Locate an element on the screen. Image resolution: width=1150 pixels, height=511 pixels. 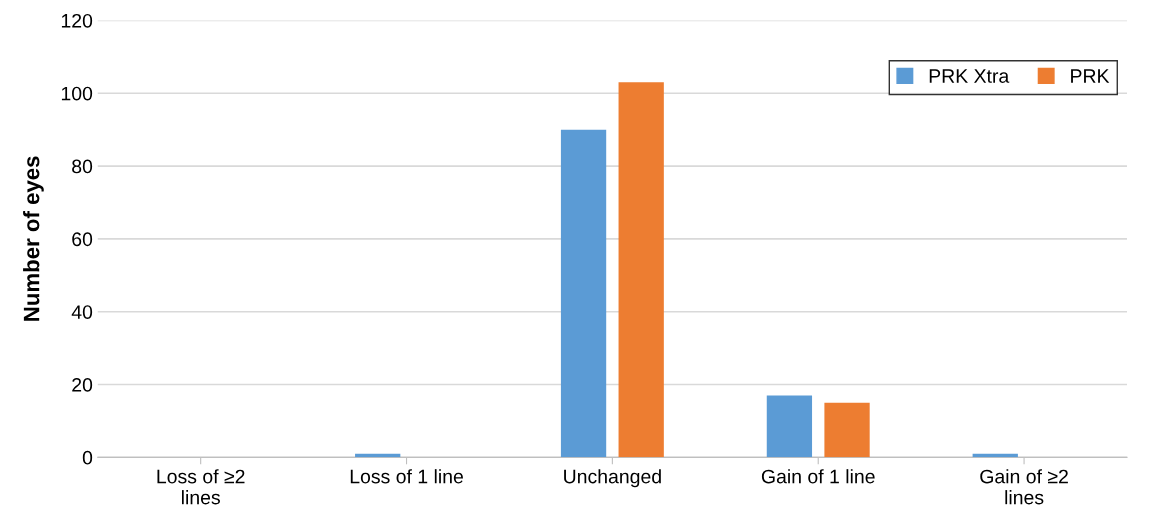
legend-label: PRK Xtra is located at coordinates (969, 76).